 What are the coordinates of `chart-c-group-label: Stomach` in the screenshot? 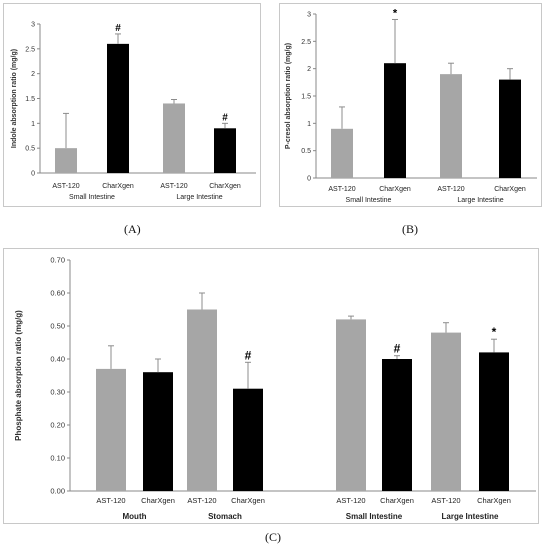 It's located at (225, 516).